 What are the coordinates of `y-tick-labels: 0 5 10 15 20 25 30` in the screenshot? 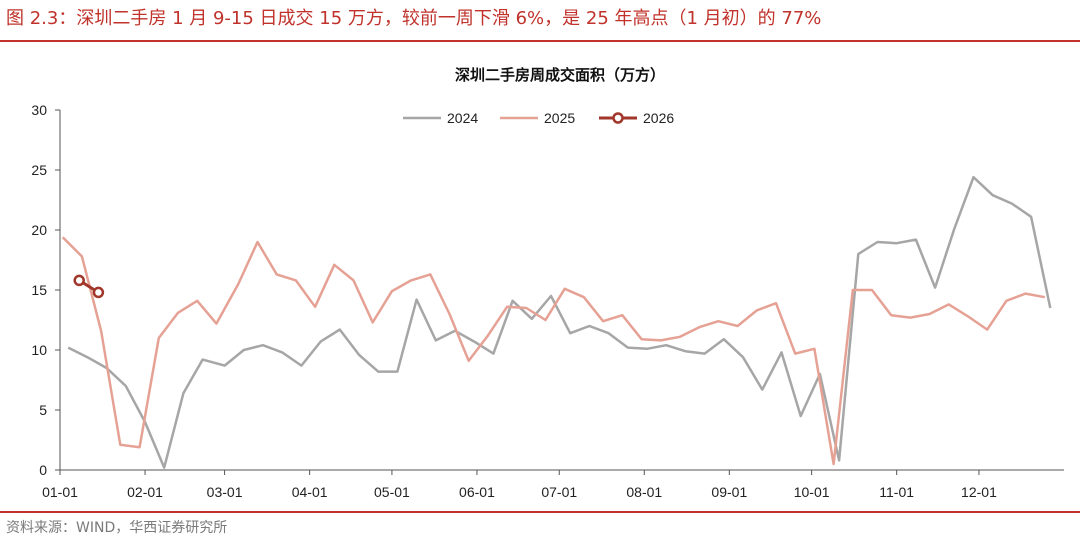 It's located at (45, 290).